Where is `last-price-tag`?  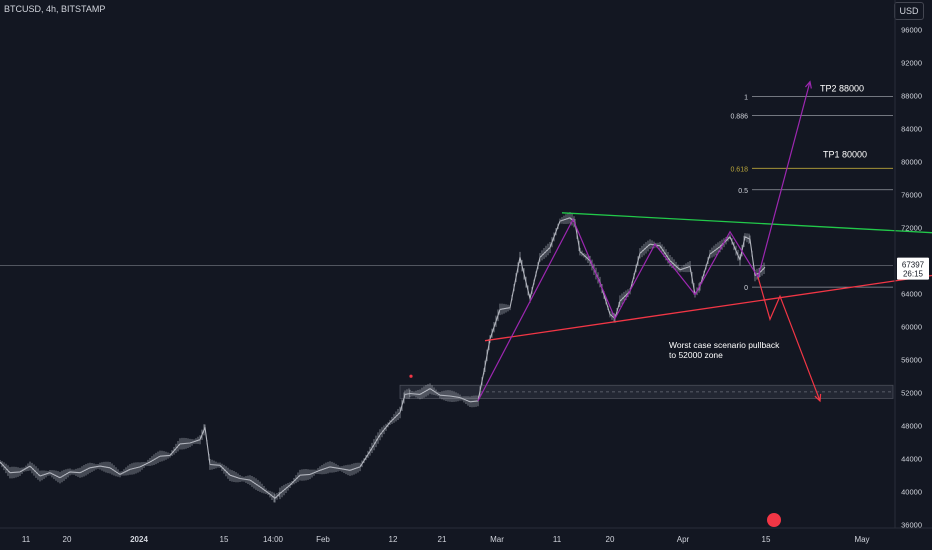 last-price-tag is located at coordinates (913, 268).